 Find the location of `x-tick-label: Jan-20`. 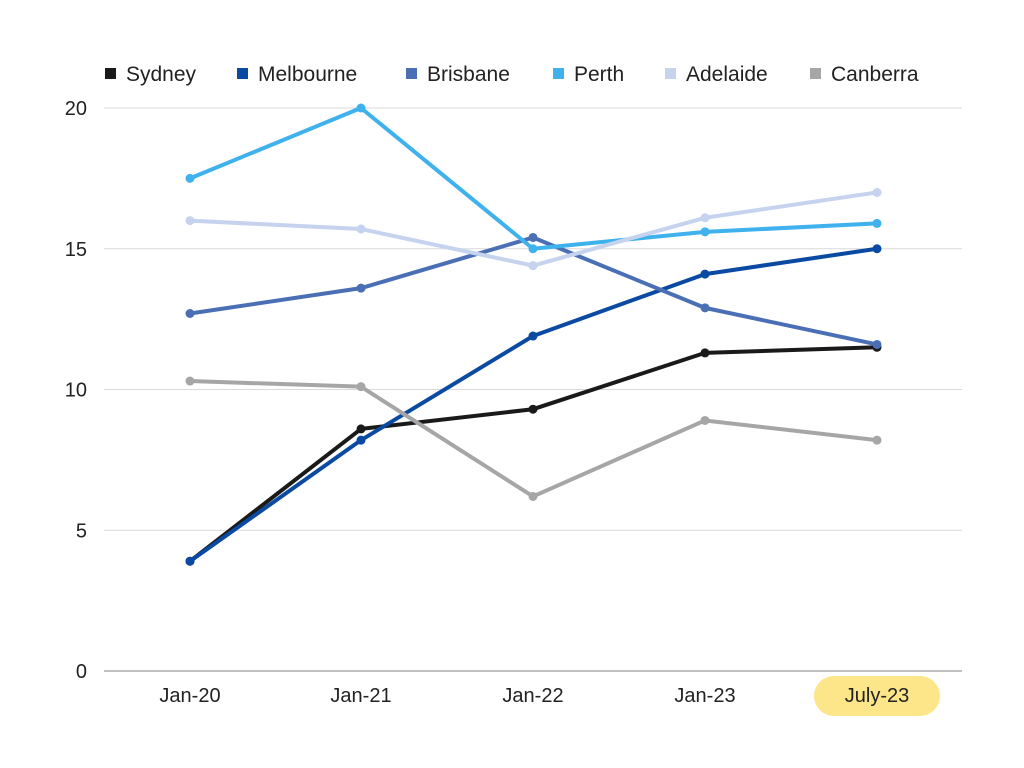

x-tick-label: Jan-20 is located at coordinates (189, 696).